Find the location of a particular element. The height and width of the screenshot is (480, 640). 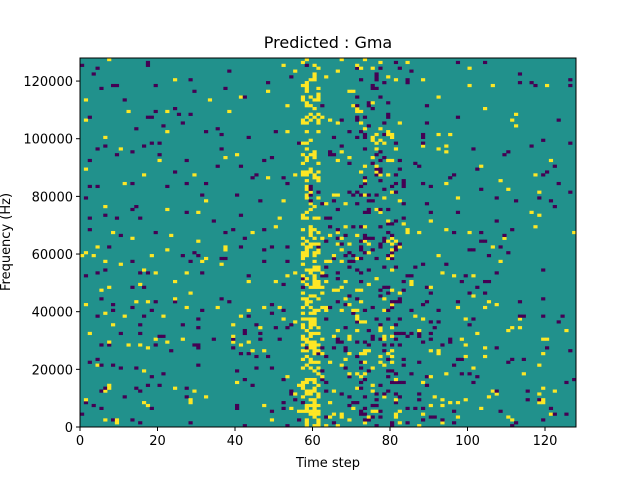

x-tick-label: 20 is located at coordinates (157, 441).